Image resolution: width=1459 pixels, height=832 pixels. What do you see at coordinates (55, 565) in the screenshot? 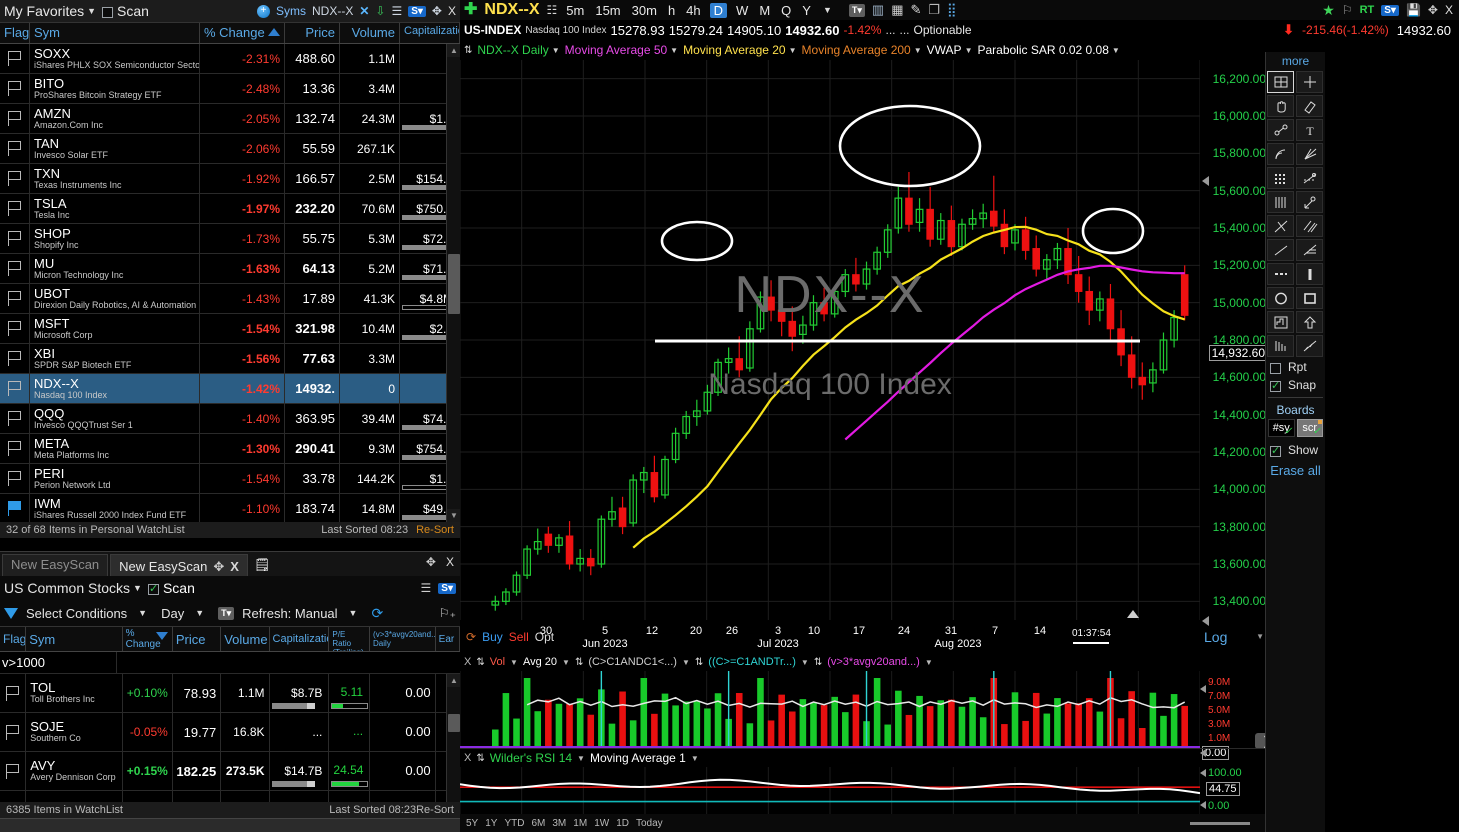
I see `tab-new-easyscan-inactive: New EasyScan` at bounding box center [55, 565].